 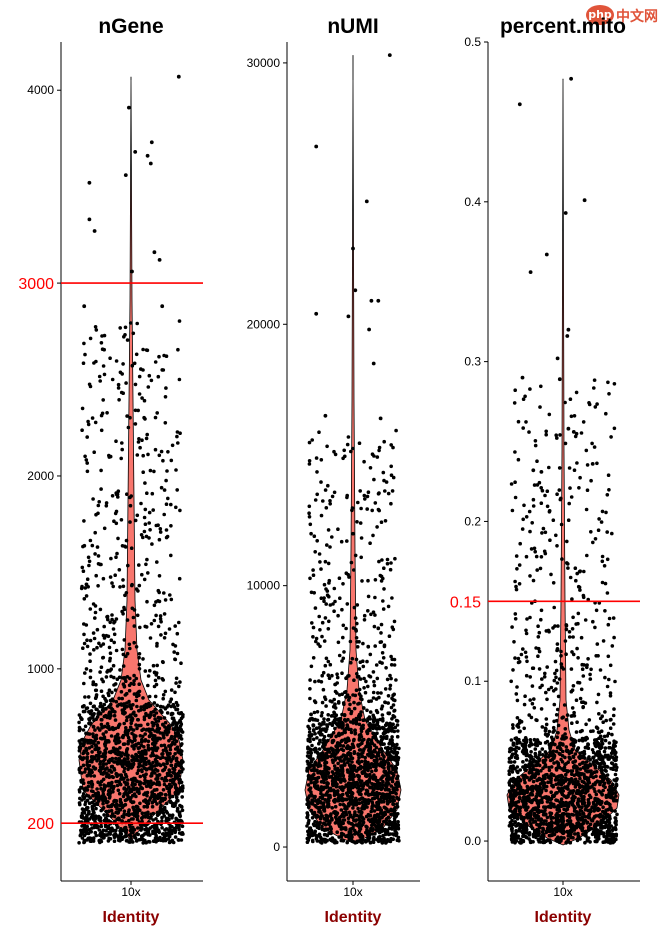 I want to click on threshold-label: 200, so click(x=40, y=824).